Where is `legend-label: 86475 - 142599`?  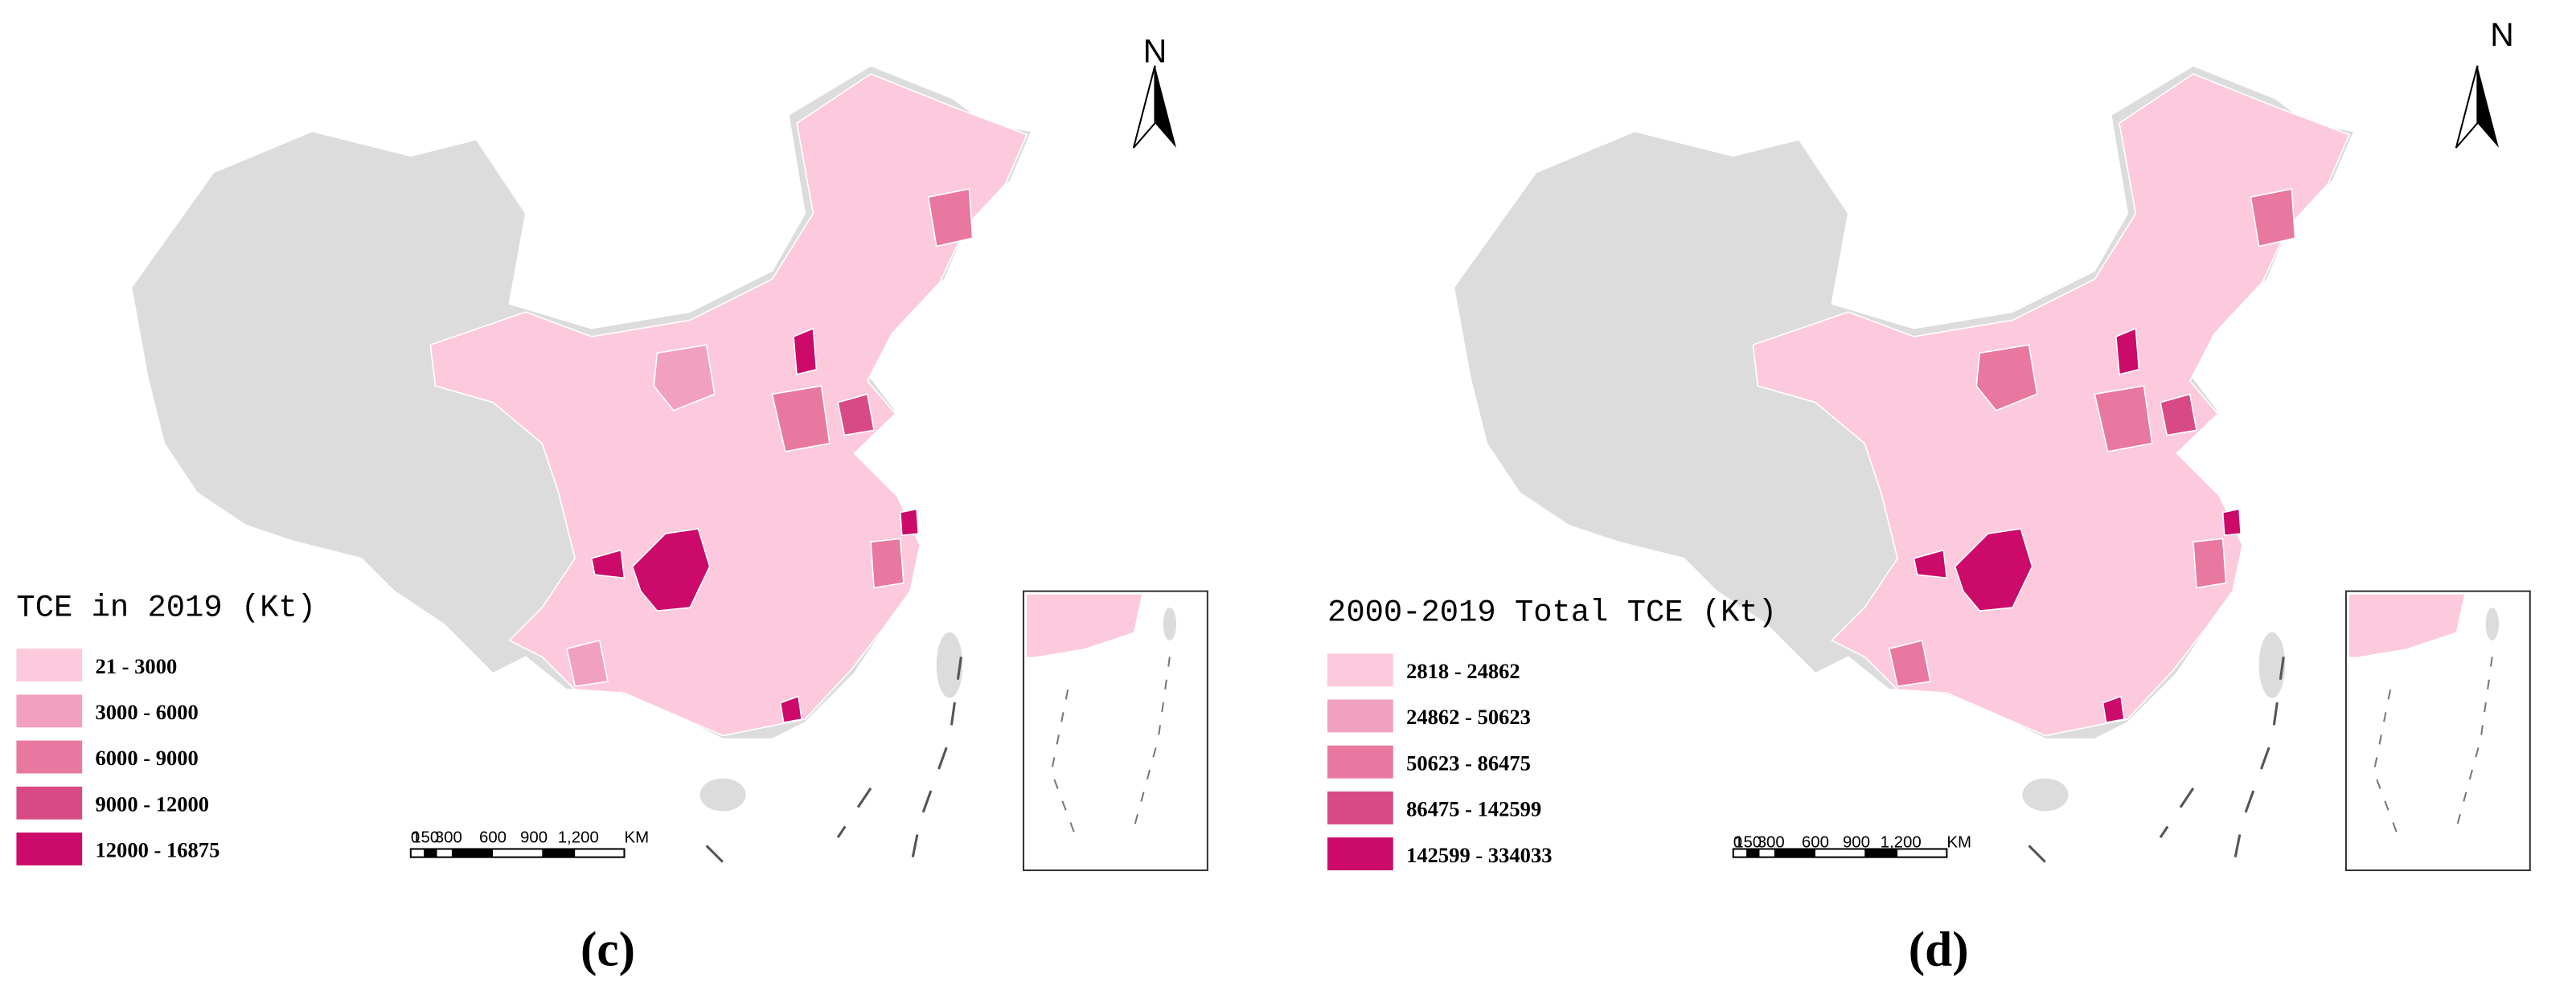 legend-label: 86475 - 142599 is located at coordinates (1473, 809).